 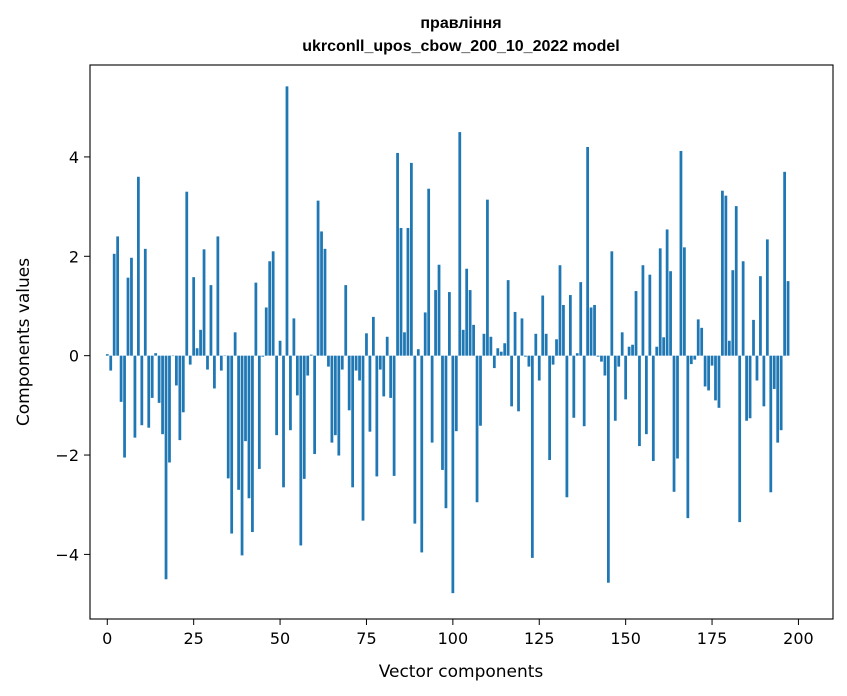 What do you see at coordinates (460, 23) in the screenshot?
I see `chart-title: правління` at bounding box center [460, 23].